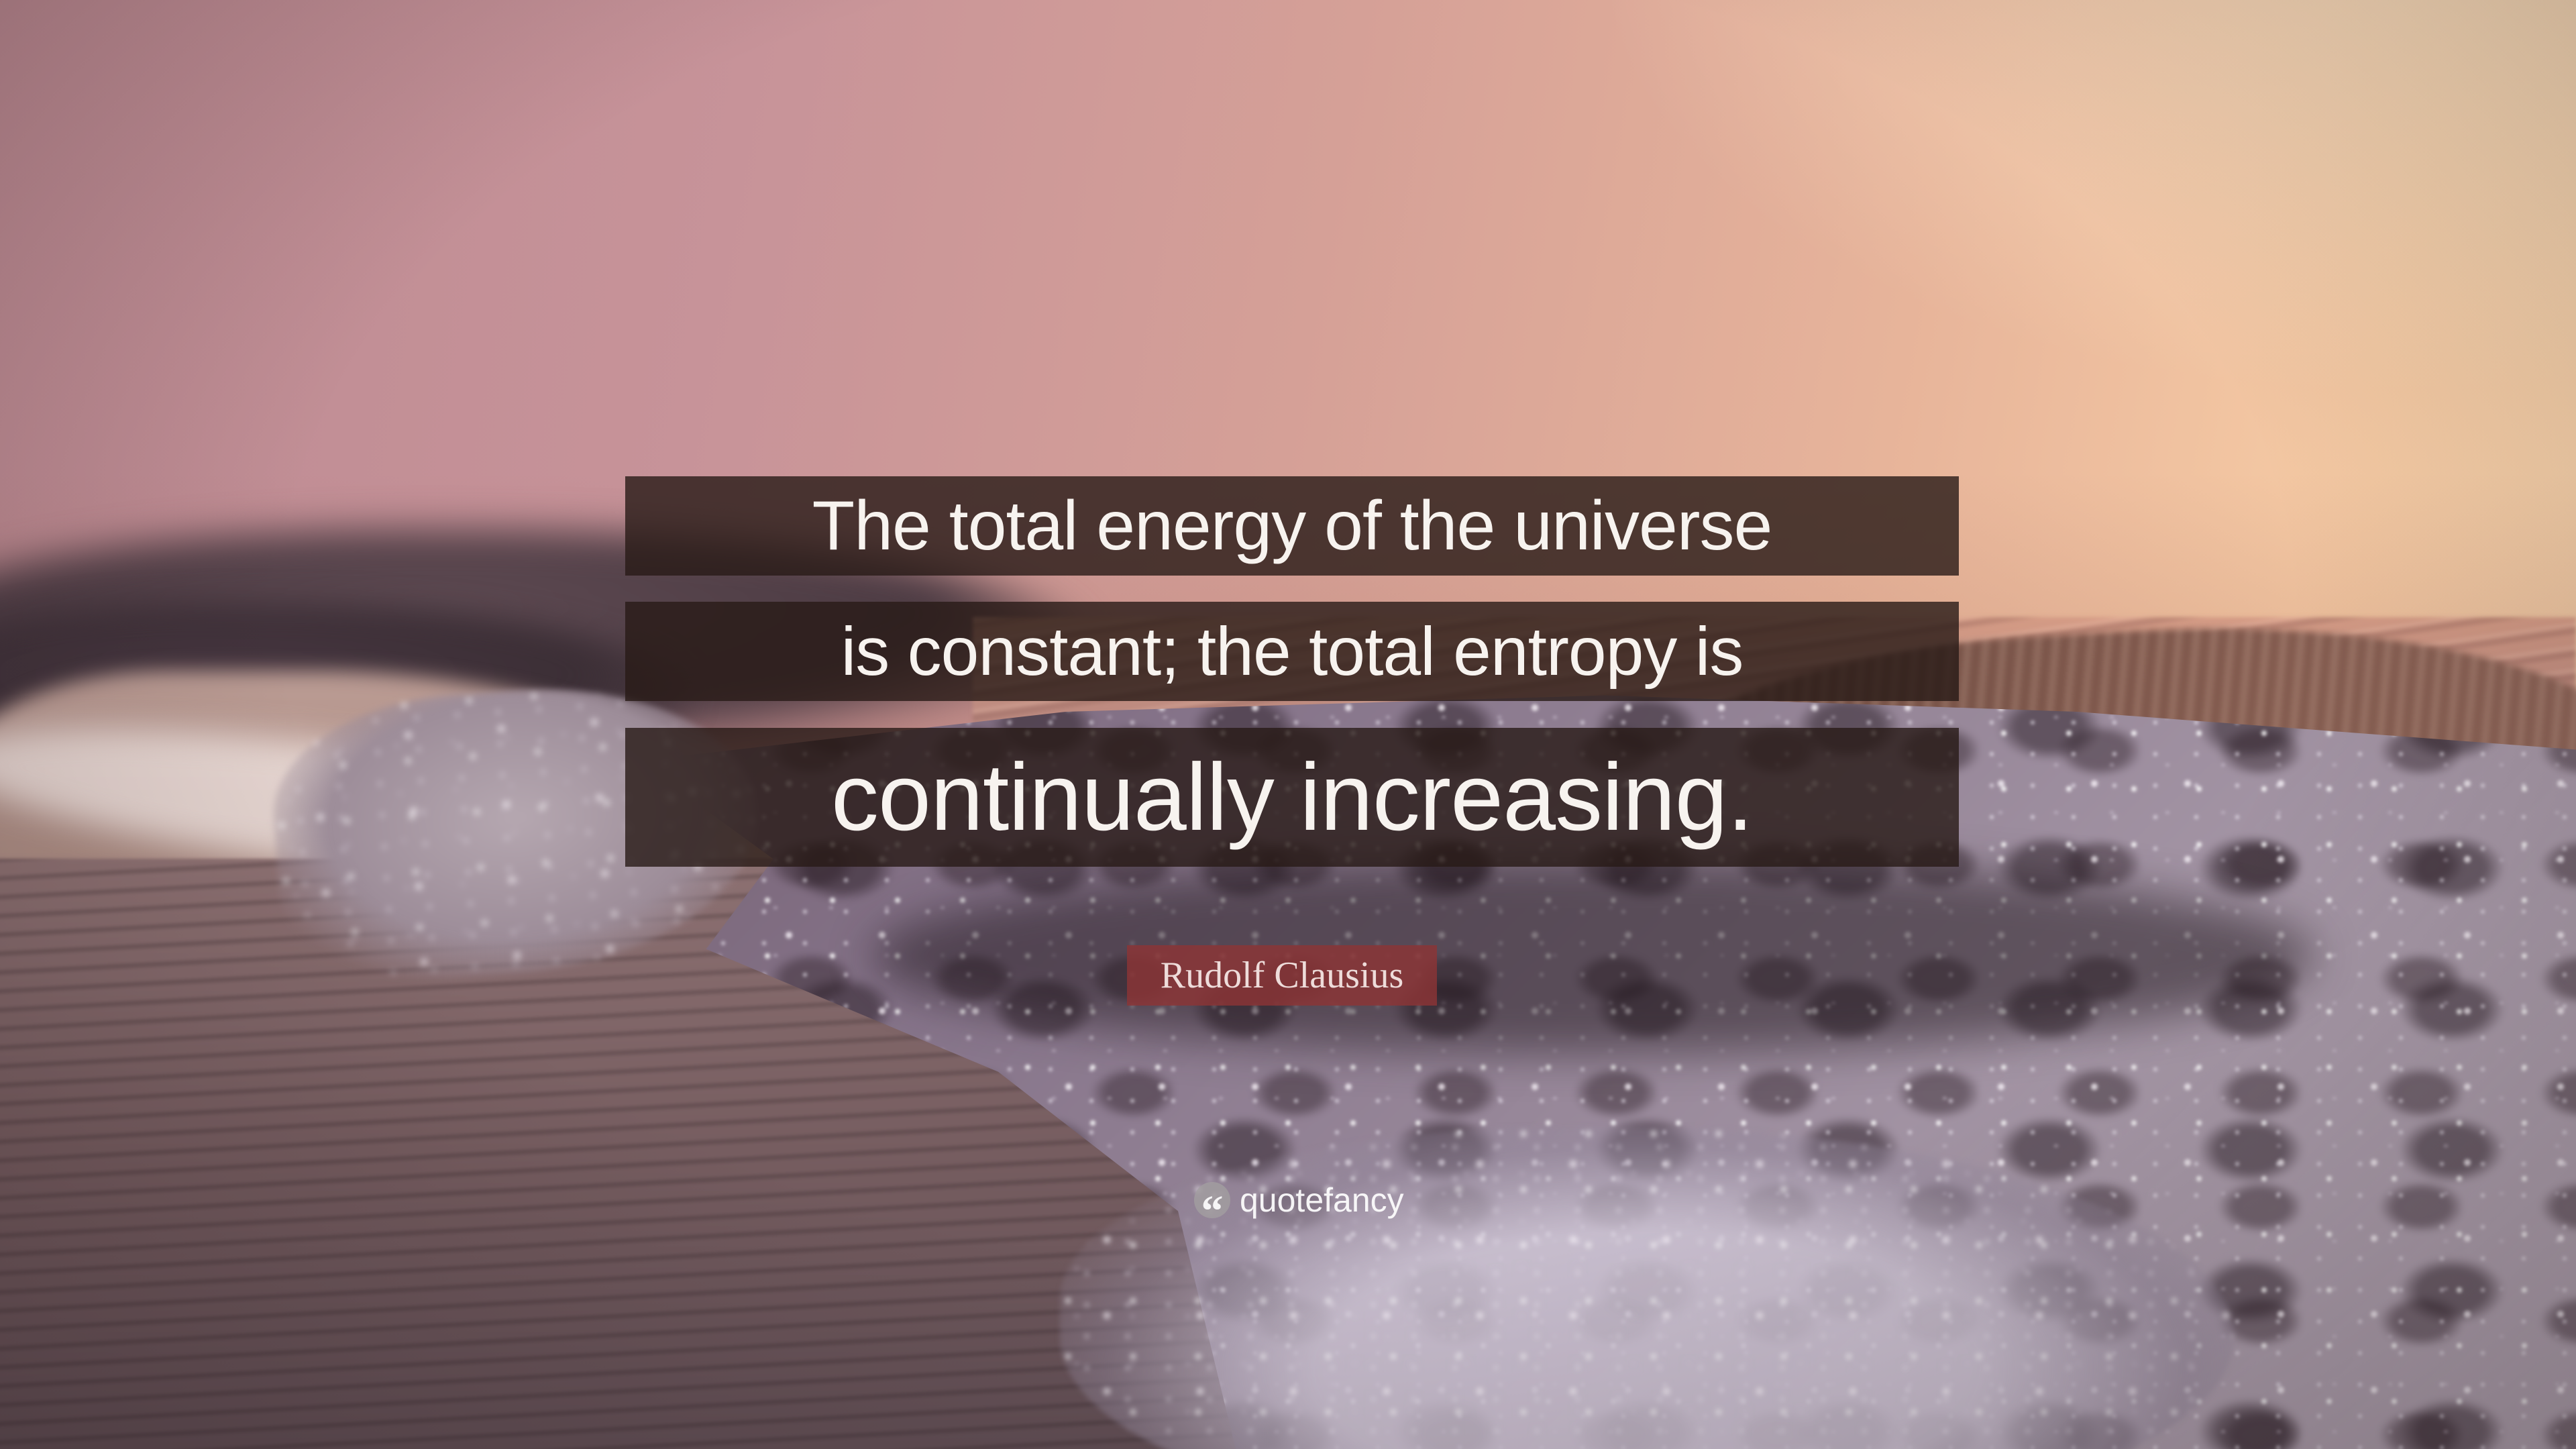 The width and height of the screenshot is (2576, 1449). I want to click on quote-marks-icon: “, so click(1212, 1200).